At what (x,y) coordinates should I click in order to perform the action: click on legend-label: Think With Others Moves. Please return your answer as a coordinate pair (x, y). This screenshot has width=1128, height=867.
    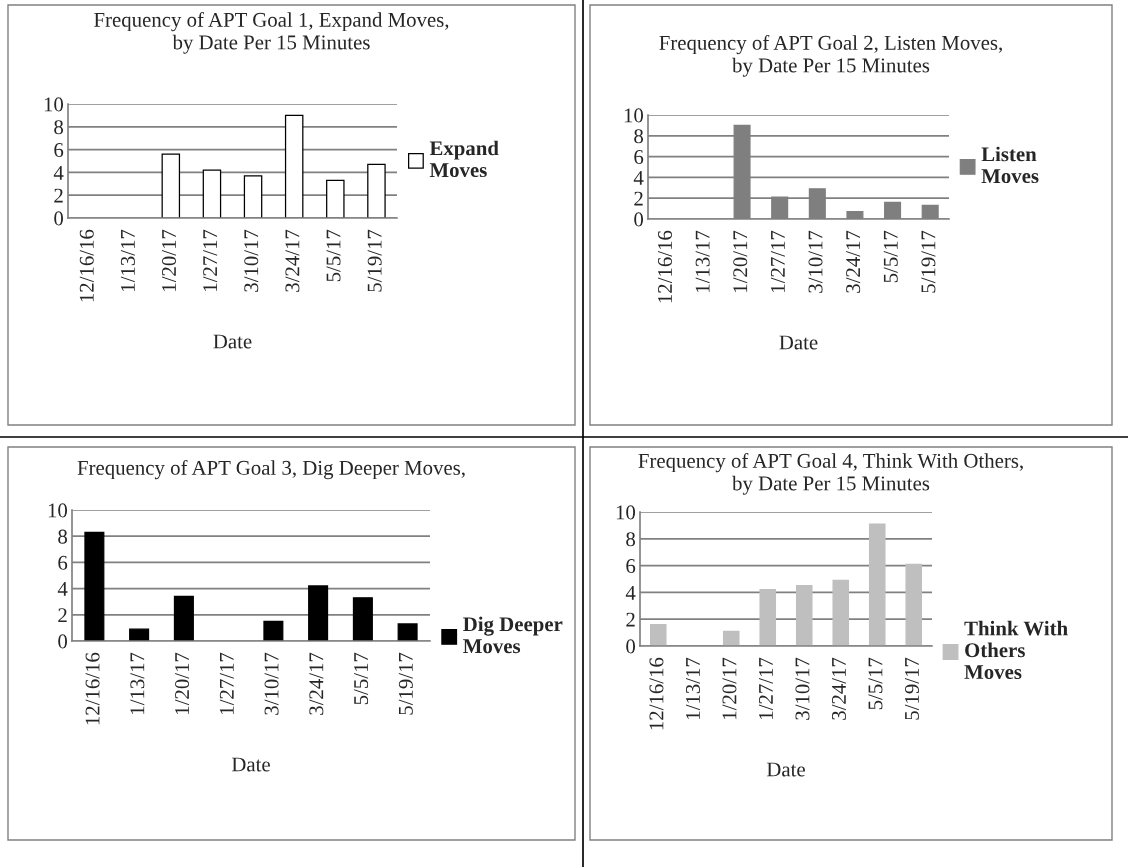
    Looking at the image, I should click on (1016, 650).